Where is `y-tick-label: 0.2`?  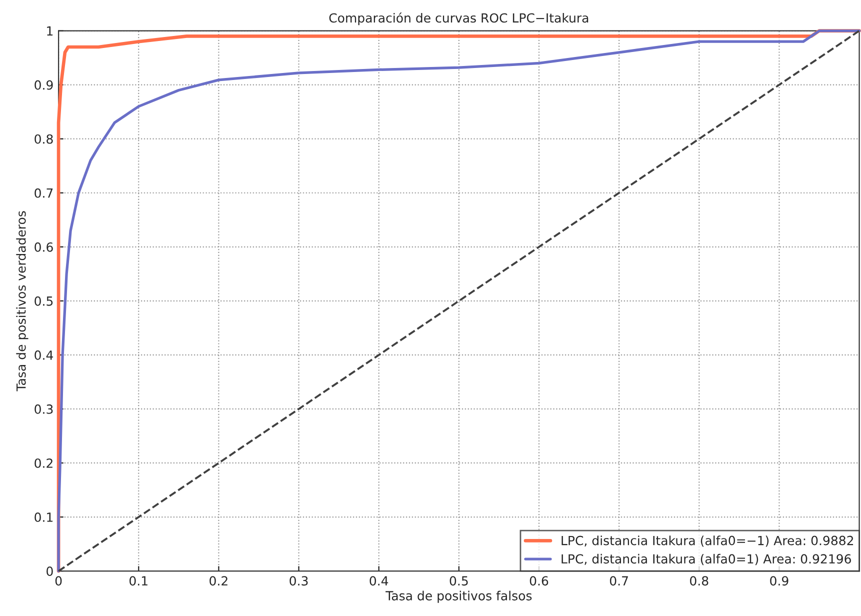
y-tick-label: 0.2 is located at coordinates (43, 463).